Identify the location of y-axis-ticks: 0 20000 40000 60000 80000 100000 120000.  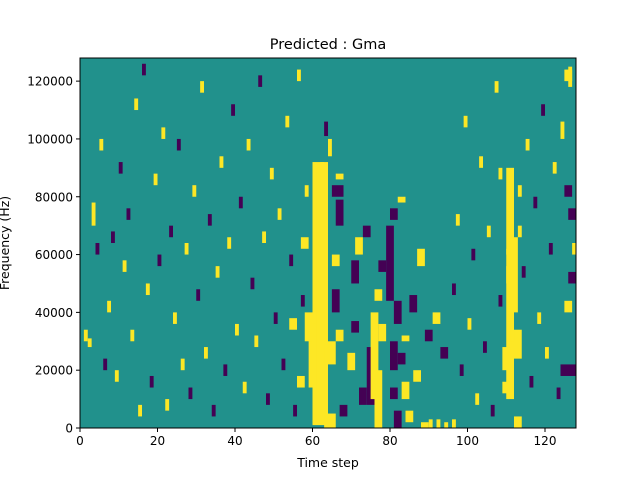
(53, 255).